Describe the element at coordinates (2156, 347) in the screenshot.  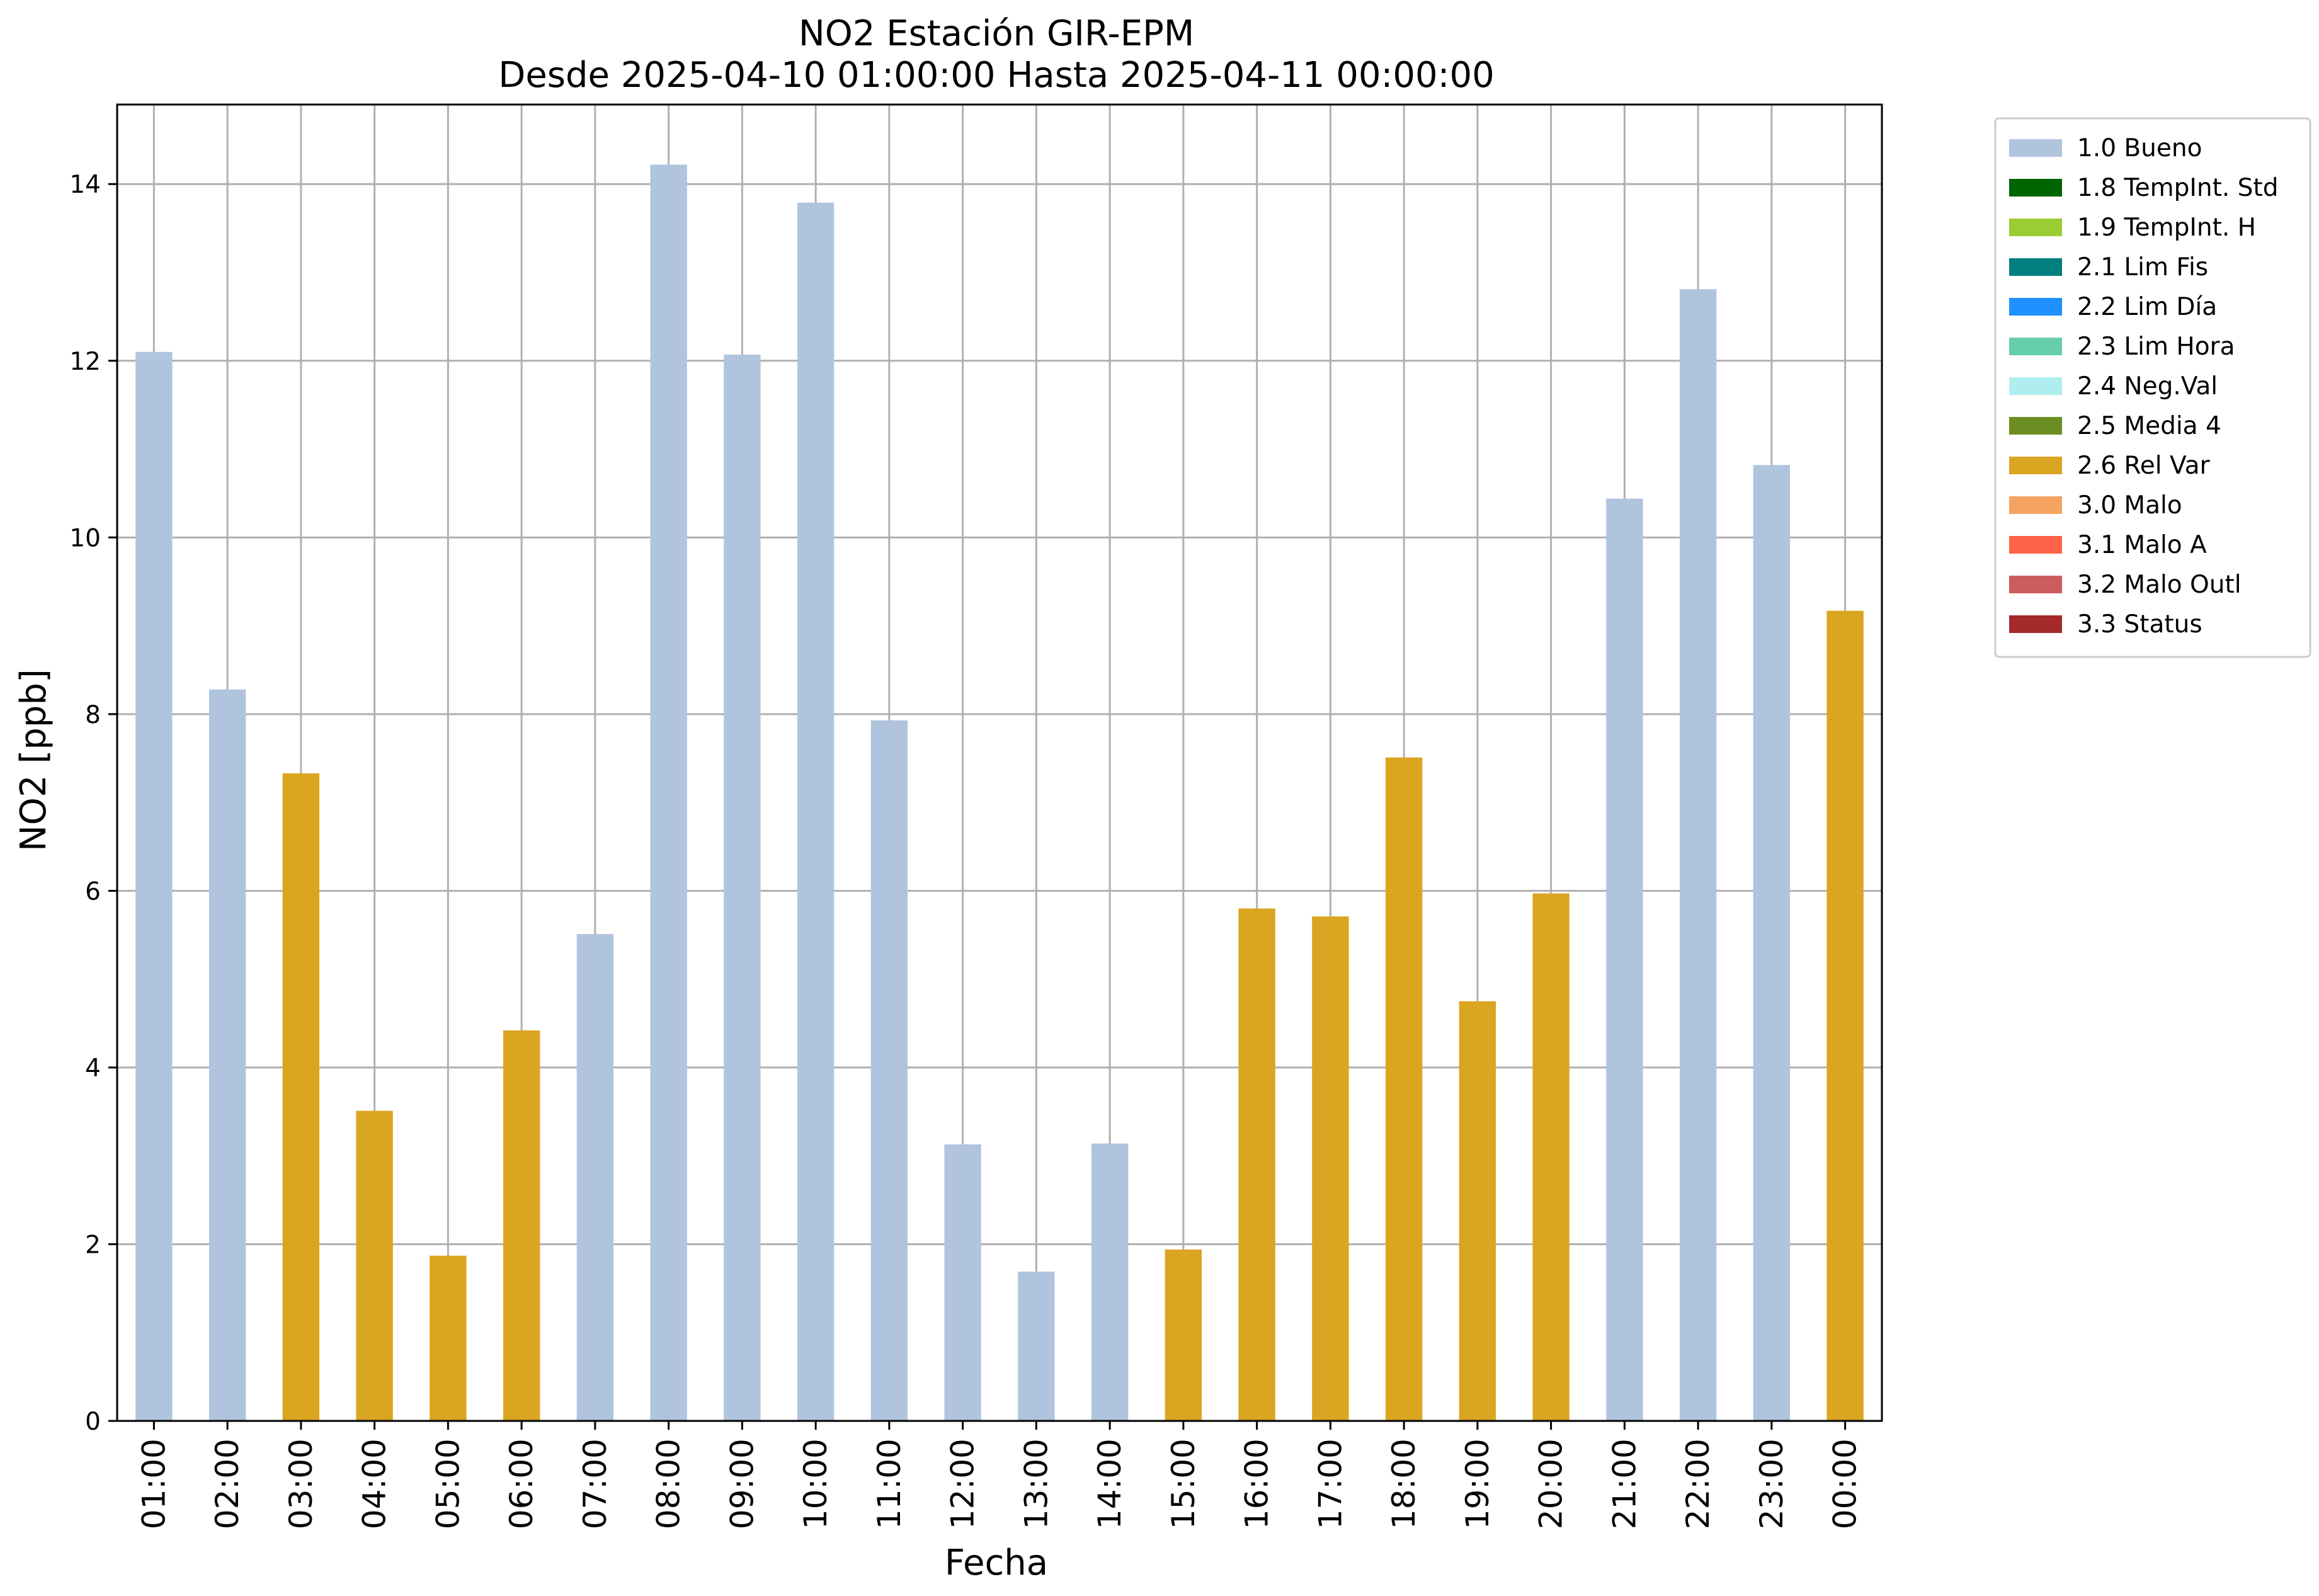
I see `legend-entry: 2.3 Lim Hora` at that location.